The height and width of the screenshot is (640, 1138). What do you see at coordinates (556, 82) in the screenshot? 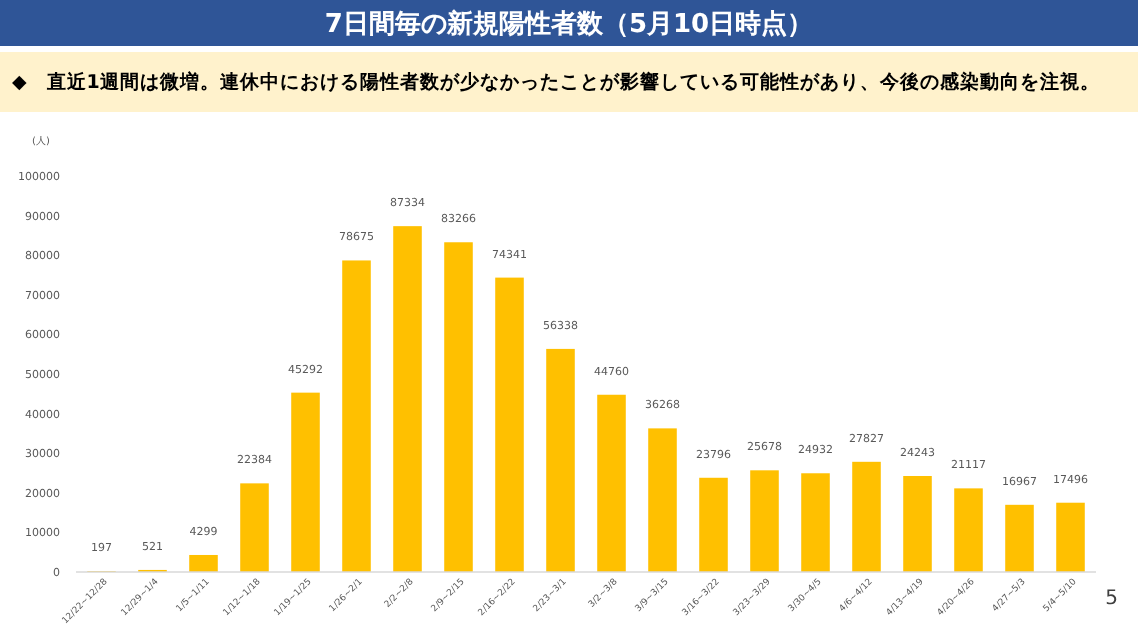
I see `chart-subtitle: ◆ 直近1週間は微増。連休中における陽性者数が少なかったことが影響している可能性があり、今後の感染動向を注視。` at bounding box center [556, 82].